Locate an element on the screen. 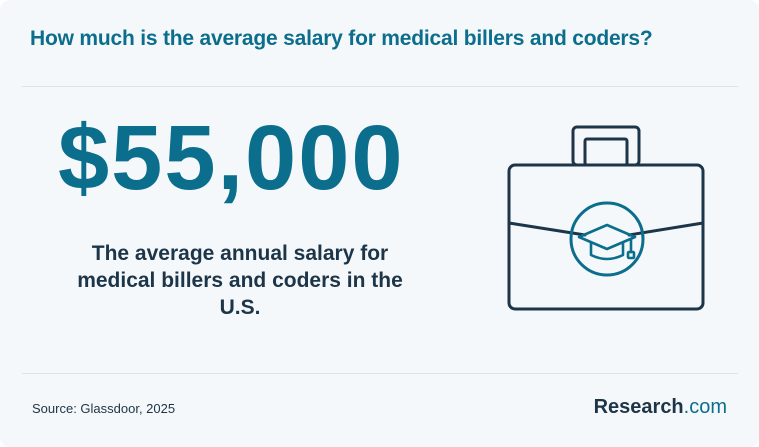 The image size is (759, 447). brand-name: Research is located at coordinates (638, 407).